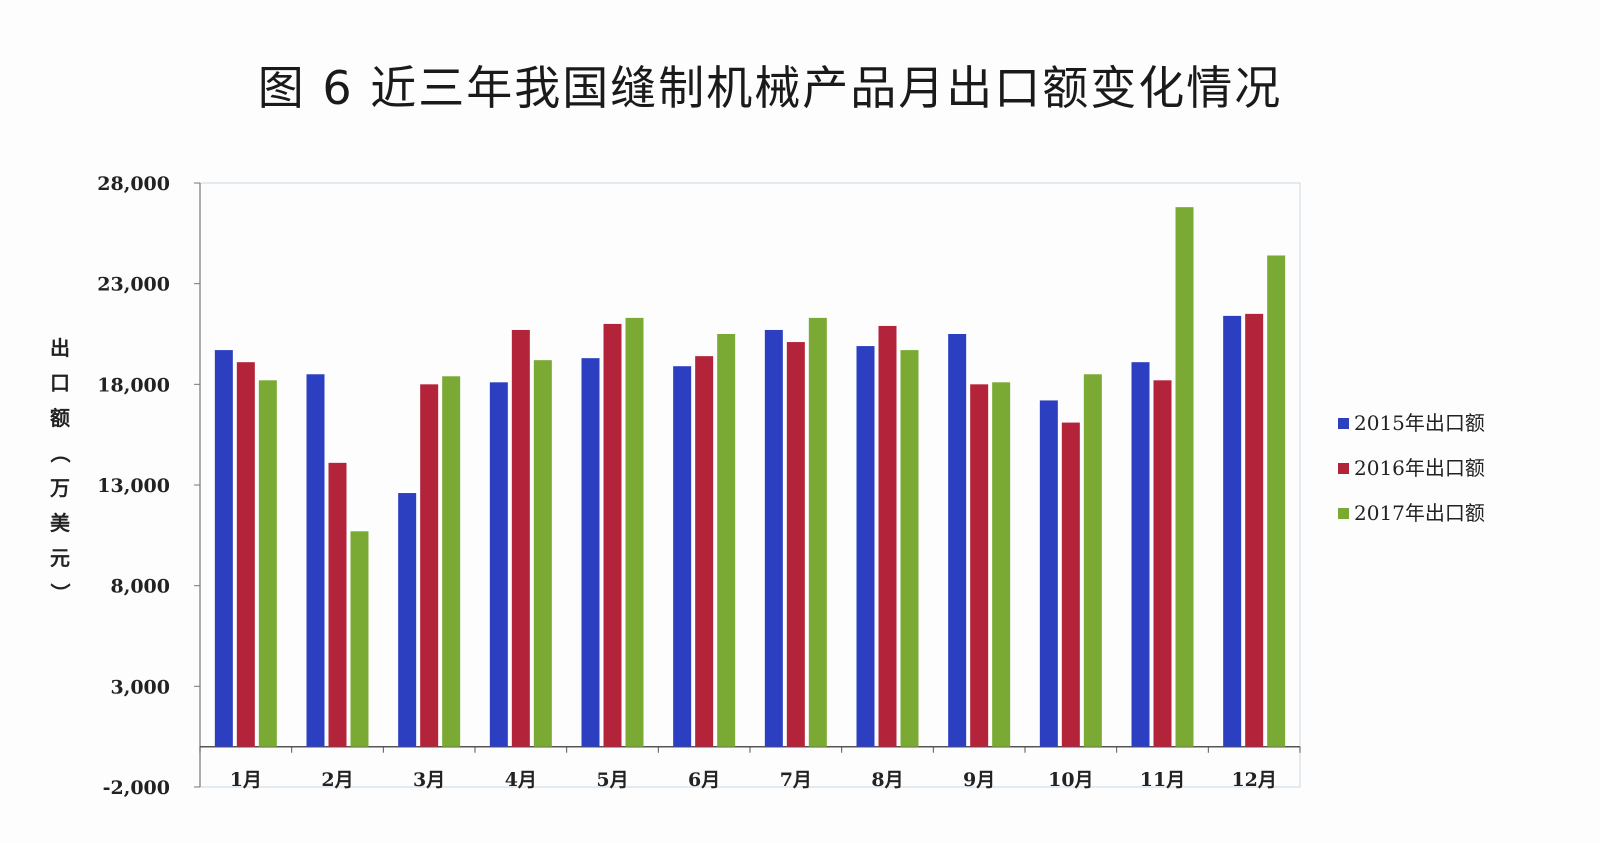  What do you see at coordinates (887, 536) in the screenshot?
I see `bar-2016年出口额-8月` at bounding box center [887, 536].